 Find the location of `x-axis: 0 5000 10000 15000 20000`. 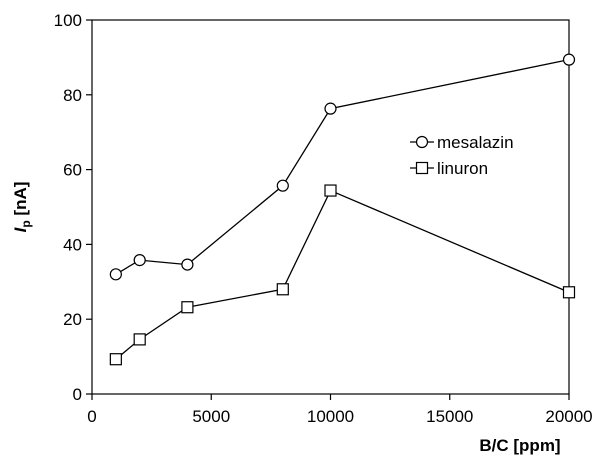

x-axis: 0 5000 10000 15000 20000 is located at coordinates (340, 410).